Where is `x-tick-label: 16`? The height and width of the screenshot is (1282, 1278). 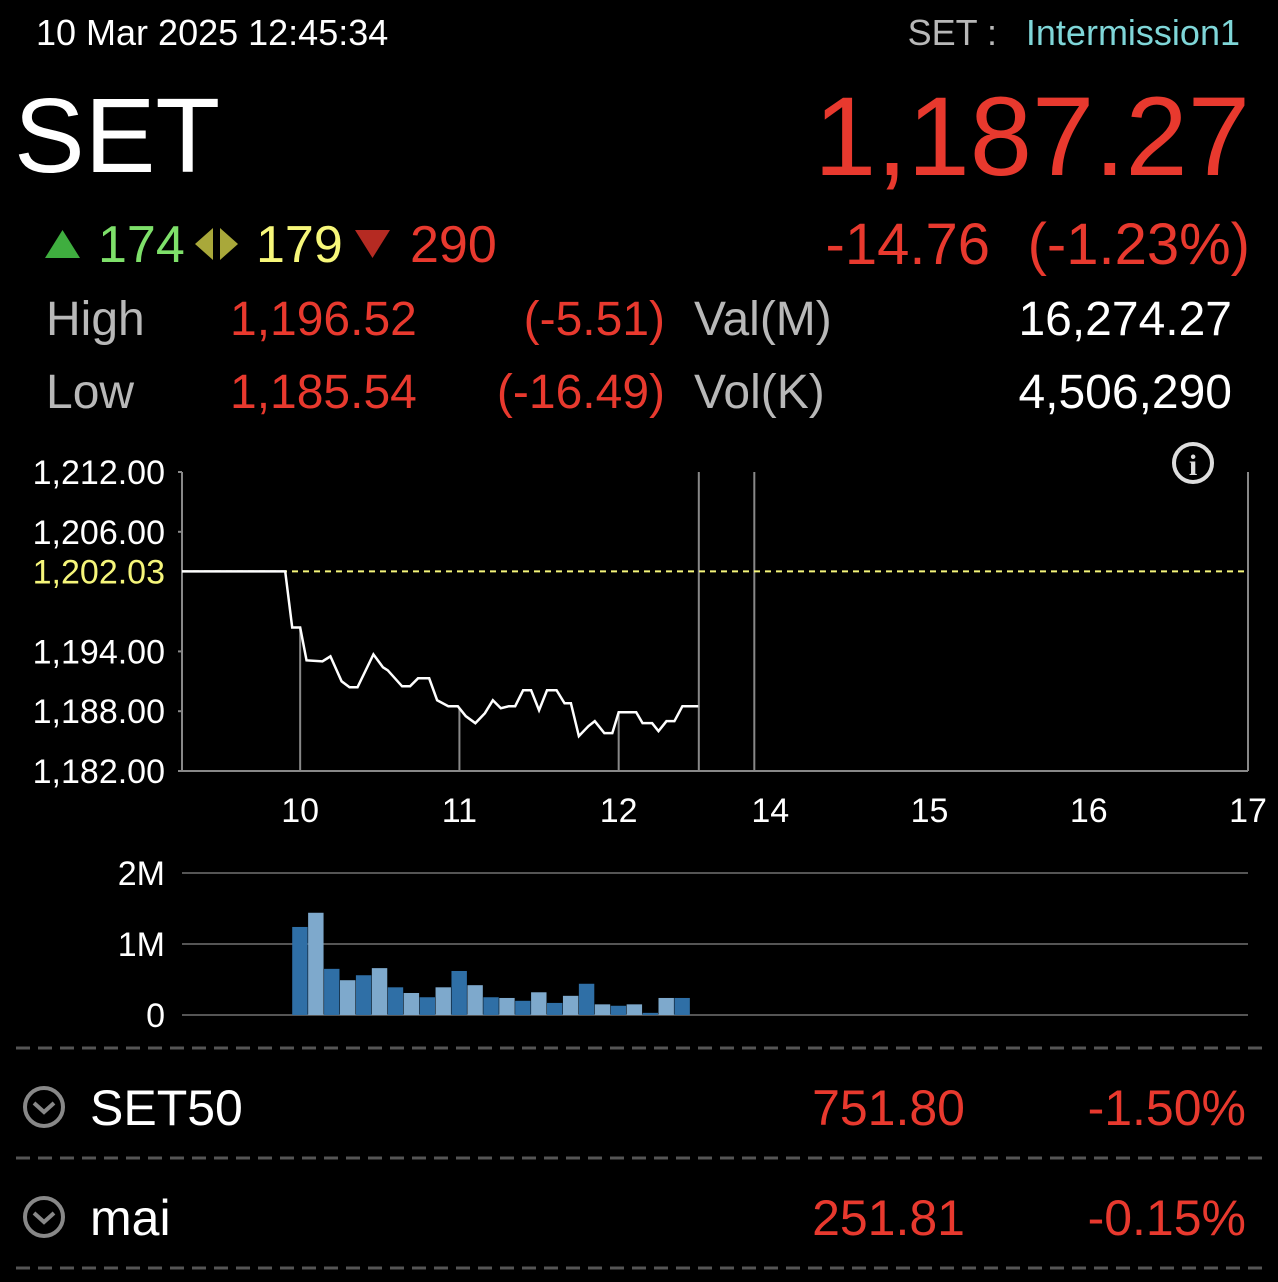
x-tick-label: 16 is located at coordinates (1089, 811).